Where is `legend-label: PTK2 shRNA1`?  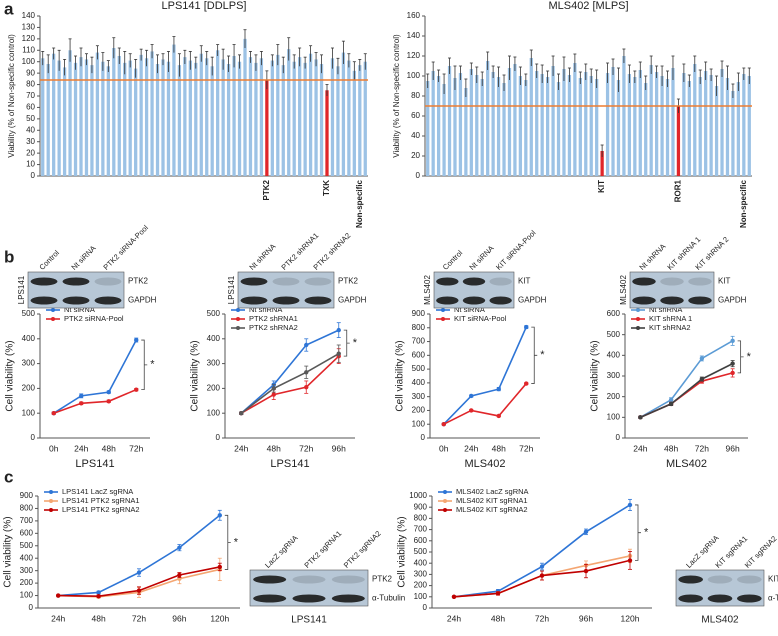 legend-label: PTK2 shRNA1 is located at coordinates (273, 318).